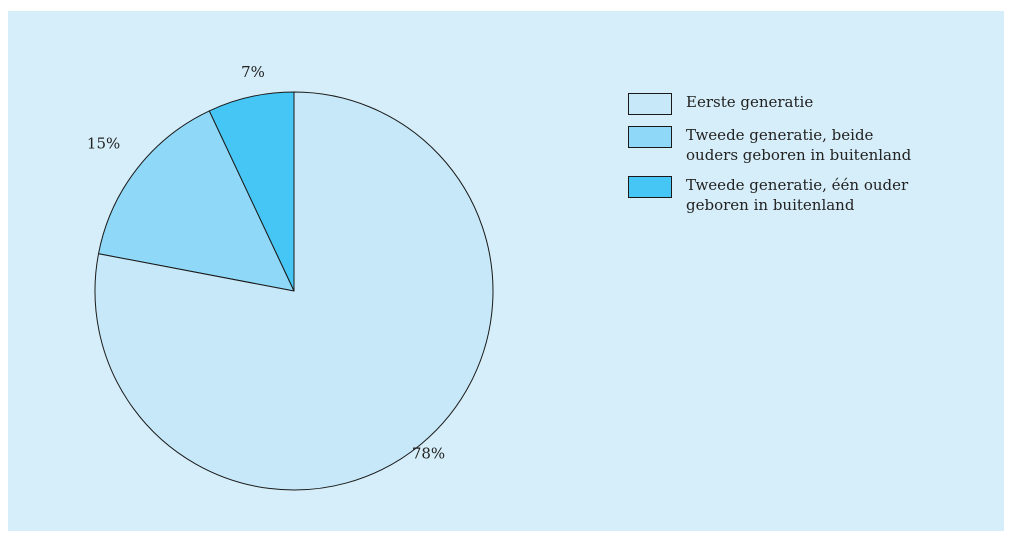  What do you see at coordinates (650, 187) in the screenshot?
I see `legend-swatch-tweede-generatie-een-ouder` at bounding box center [650, 187].